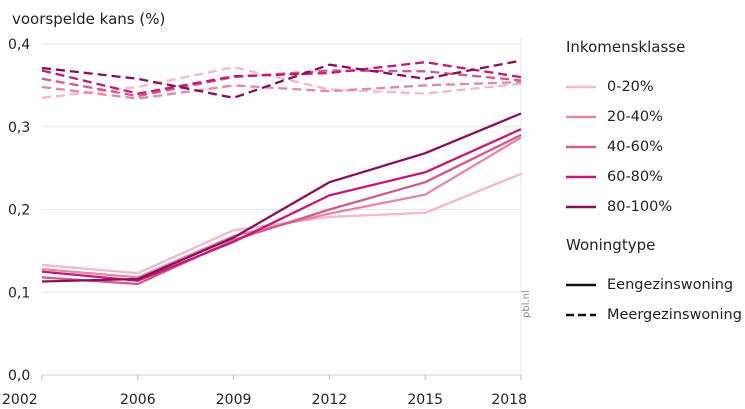  Describe the element at coordinates (635, 177) in the screenshot. I see `legend-label: 60-80%` at that location.